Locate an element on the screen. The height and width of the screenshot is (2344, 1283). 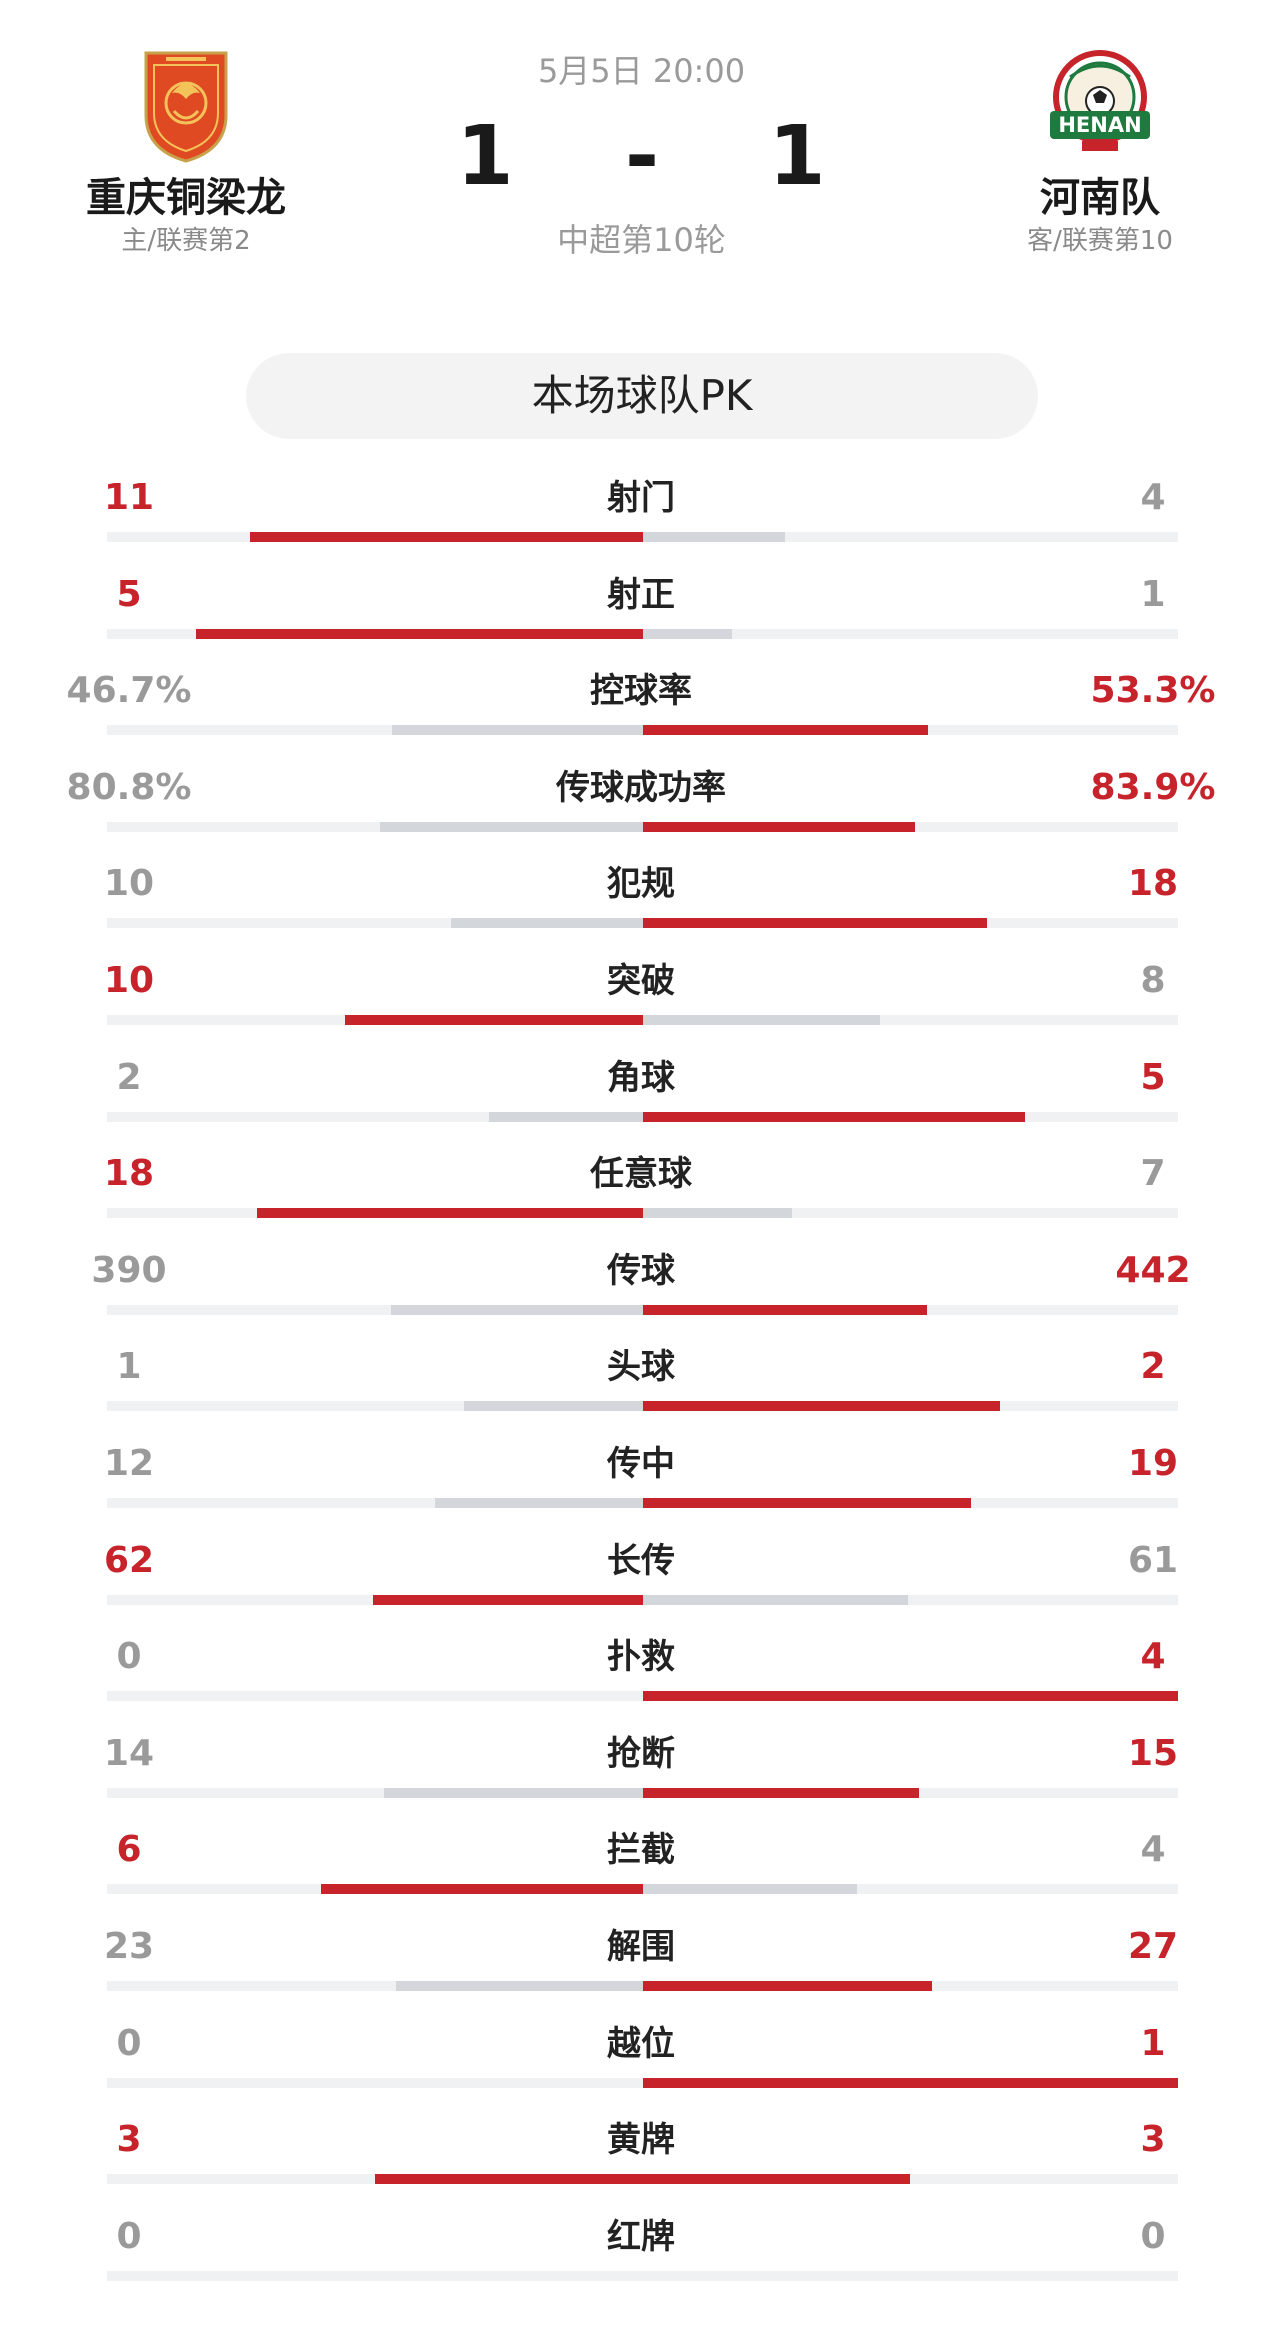
home-team-name: 重庆铜梁龙 is located at coordinates (186, 198).